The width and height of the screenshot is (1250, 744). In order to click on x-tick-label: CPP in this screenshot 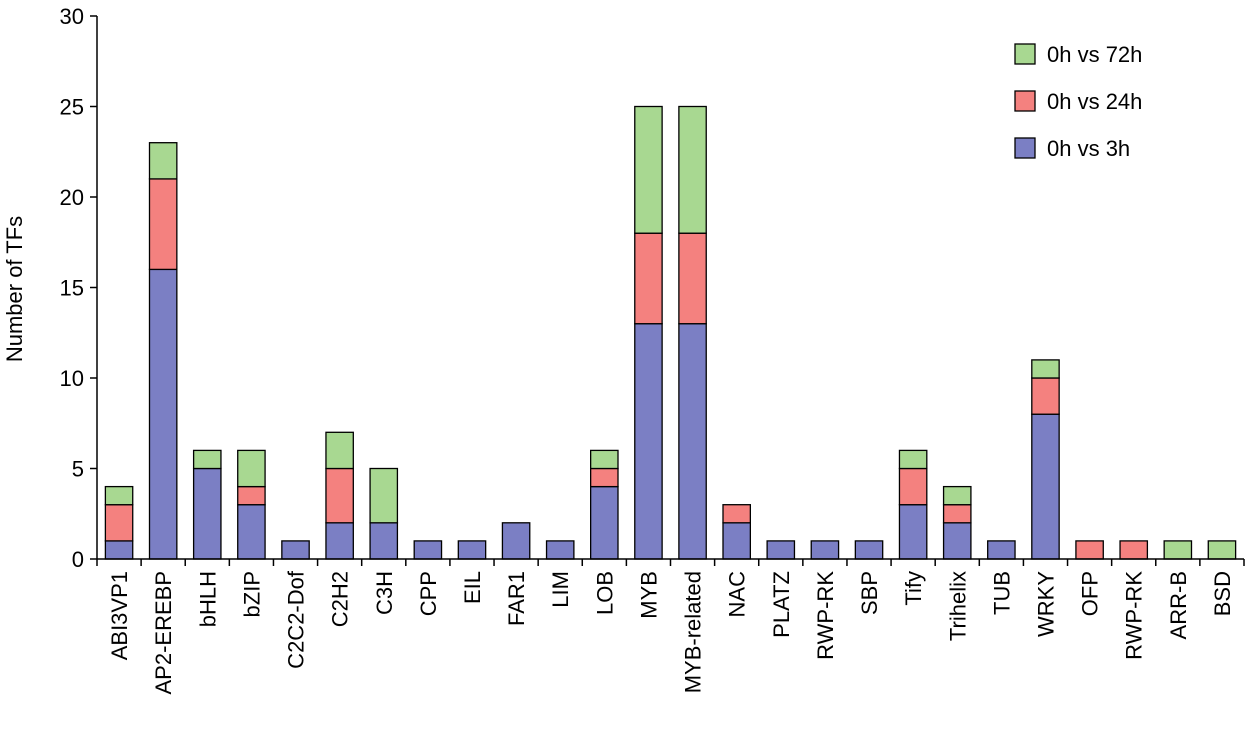, I will do `click(428, 593)`.